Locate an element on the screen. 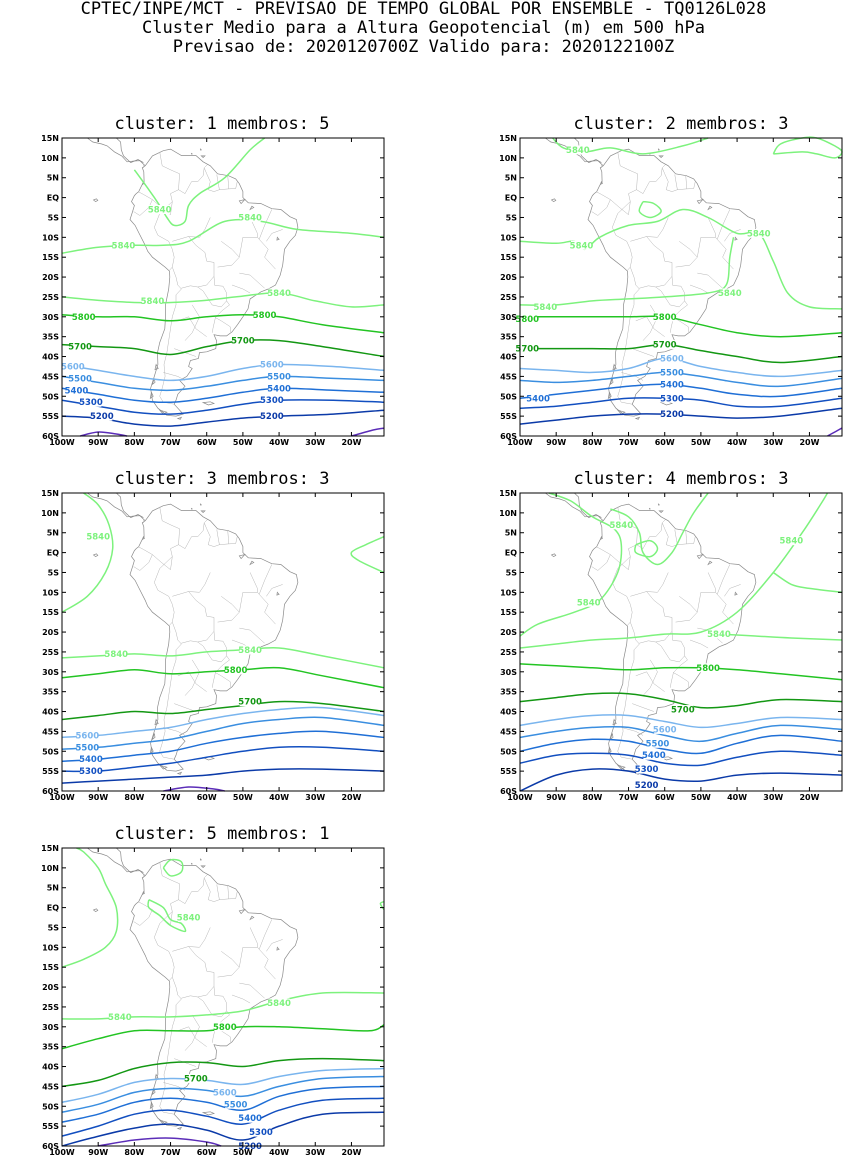 The height and width of the screenshot is (1157, 847). central-america-coastline is located at coordinates (116, 507).